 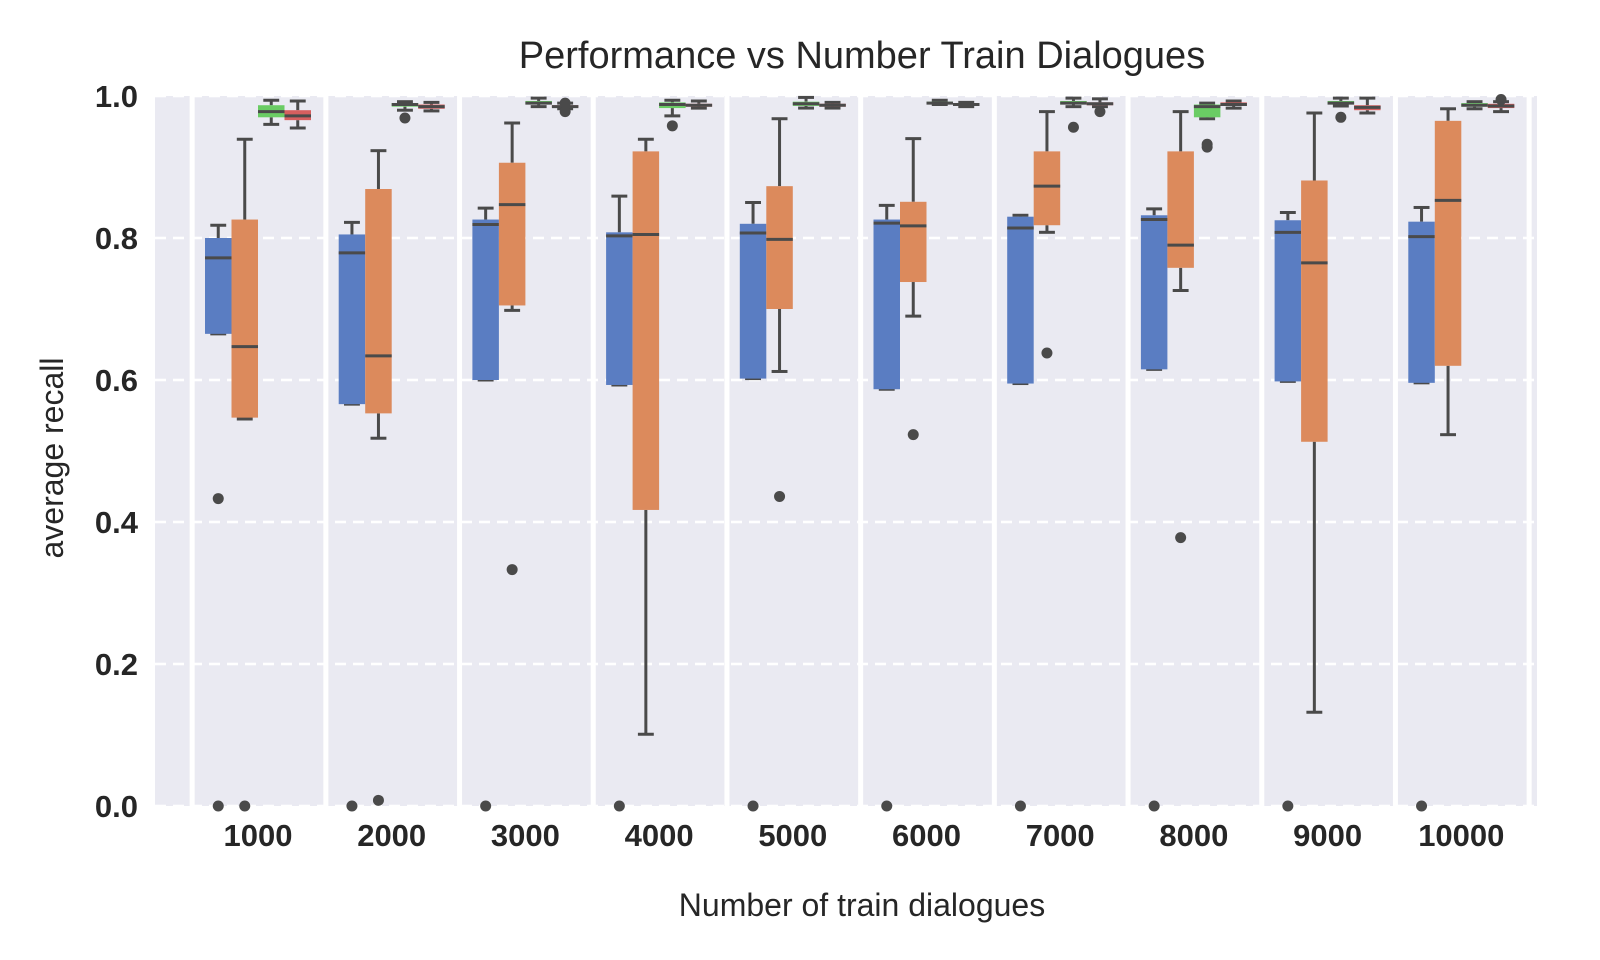 What do you see at coordinates (116, 806) in the screenshot?
I see `y-tick-label: 0.0` at bounding box center [116, 806].